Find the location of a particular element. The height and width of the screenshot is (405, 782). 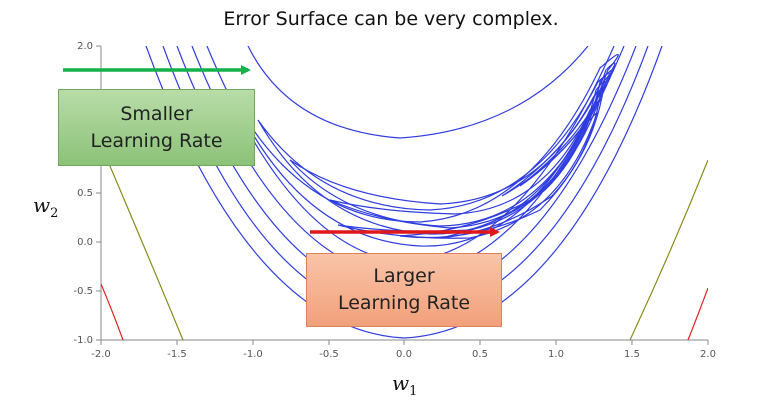

x-tick-label: 2.0 is located at coordinates (708, 354).